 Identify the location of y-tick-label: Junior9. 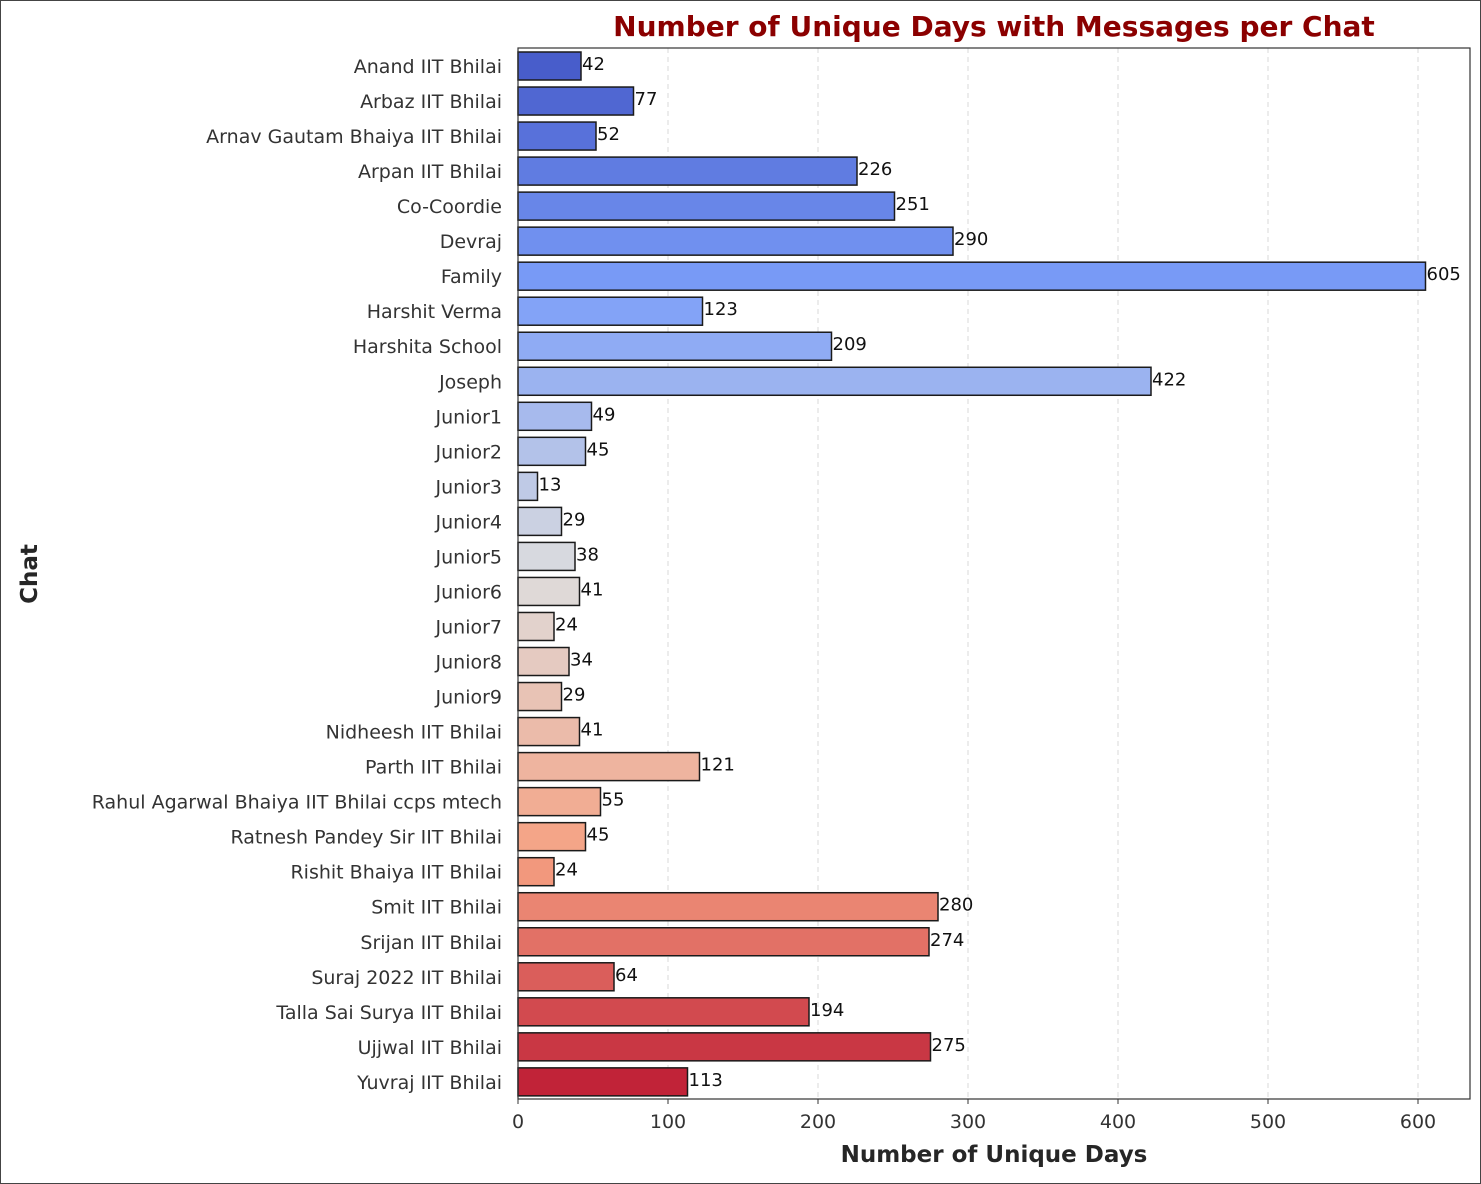
(469, 698).